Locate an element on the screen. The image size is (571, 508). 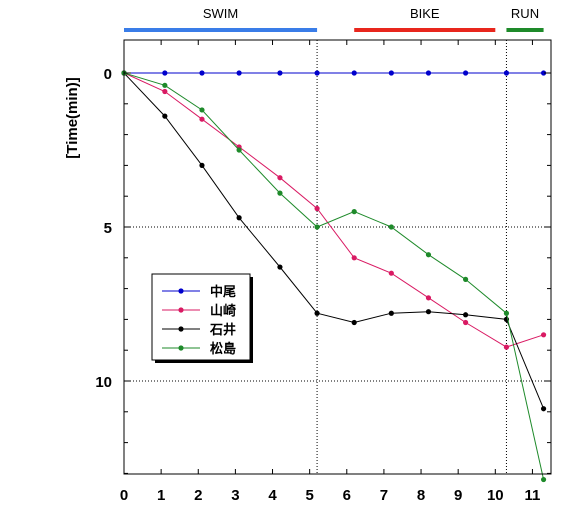
y-axis-label: [Time(min)] is located at coordinates (72, 117).